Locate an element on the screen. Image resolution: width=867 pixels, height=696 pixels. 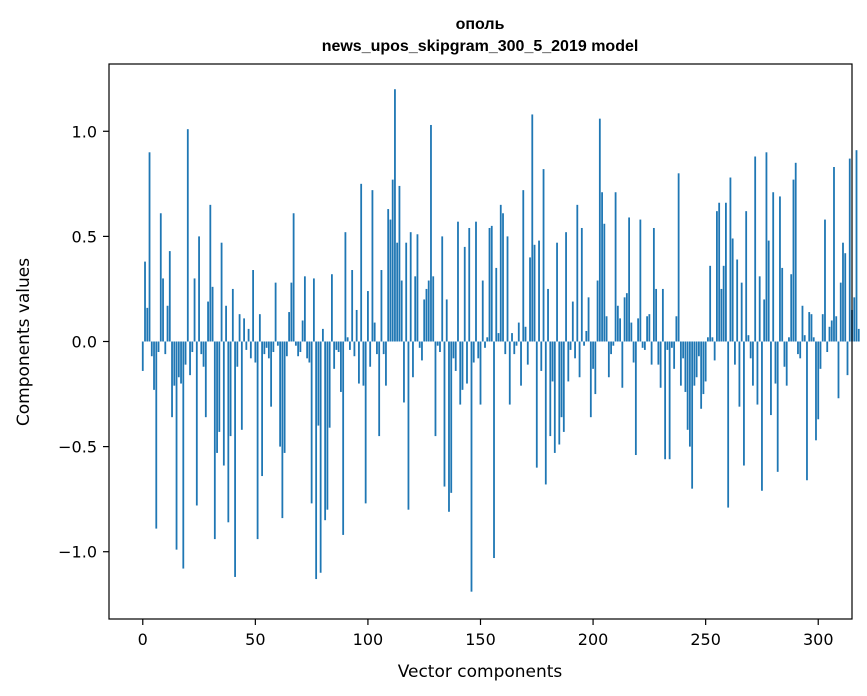
chart-title: ополь is located at coordinates (480, 24).